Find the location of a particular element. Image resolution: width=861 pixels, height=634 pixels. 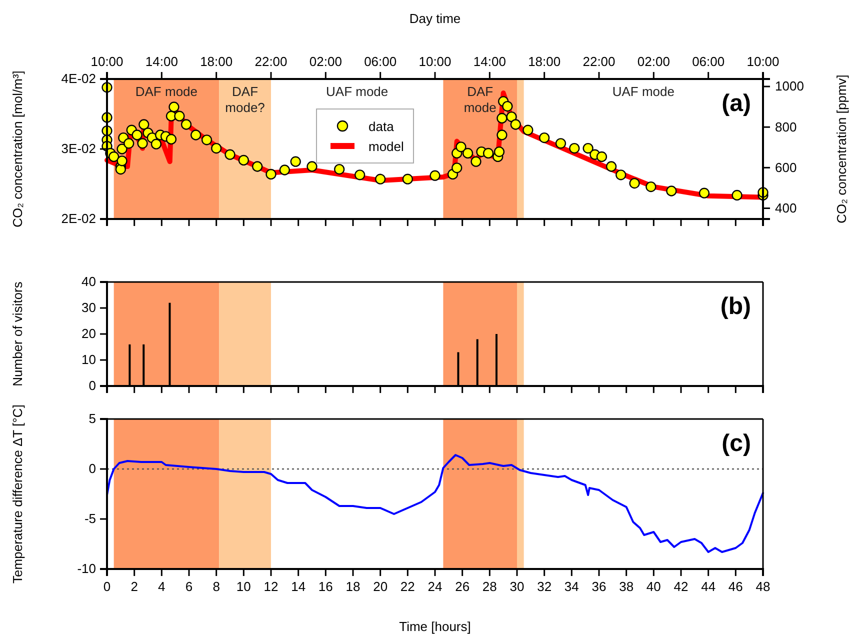

text: (b) is located at coordinates (735, 306).